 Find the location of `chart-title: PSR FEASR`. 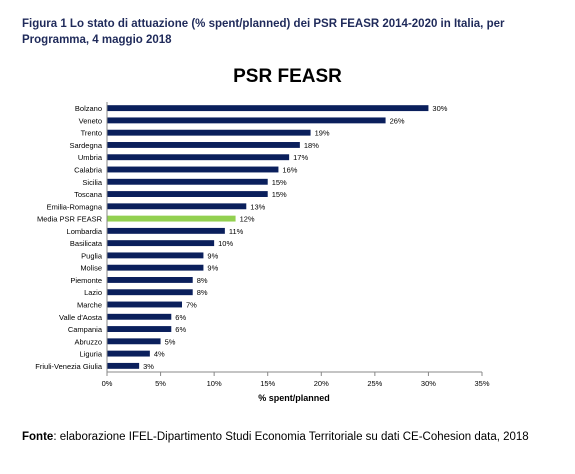

chart-title: PSR FEASR is located at coordinates (287, 76).